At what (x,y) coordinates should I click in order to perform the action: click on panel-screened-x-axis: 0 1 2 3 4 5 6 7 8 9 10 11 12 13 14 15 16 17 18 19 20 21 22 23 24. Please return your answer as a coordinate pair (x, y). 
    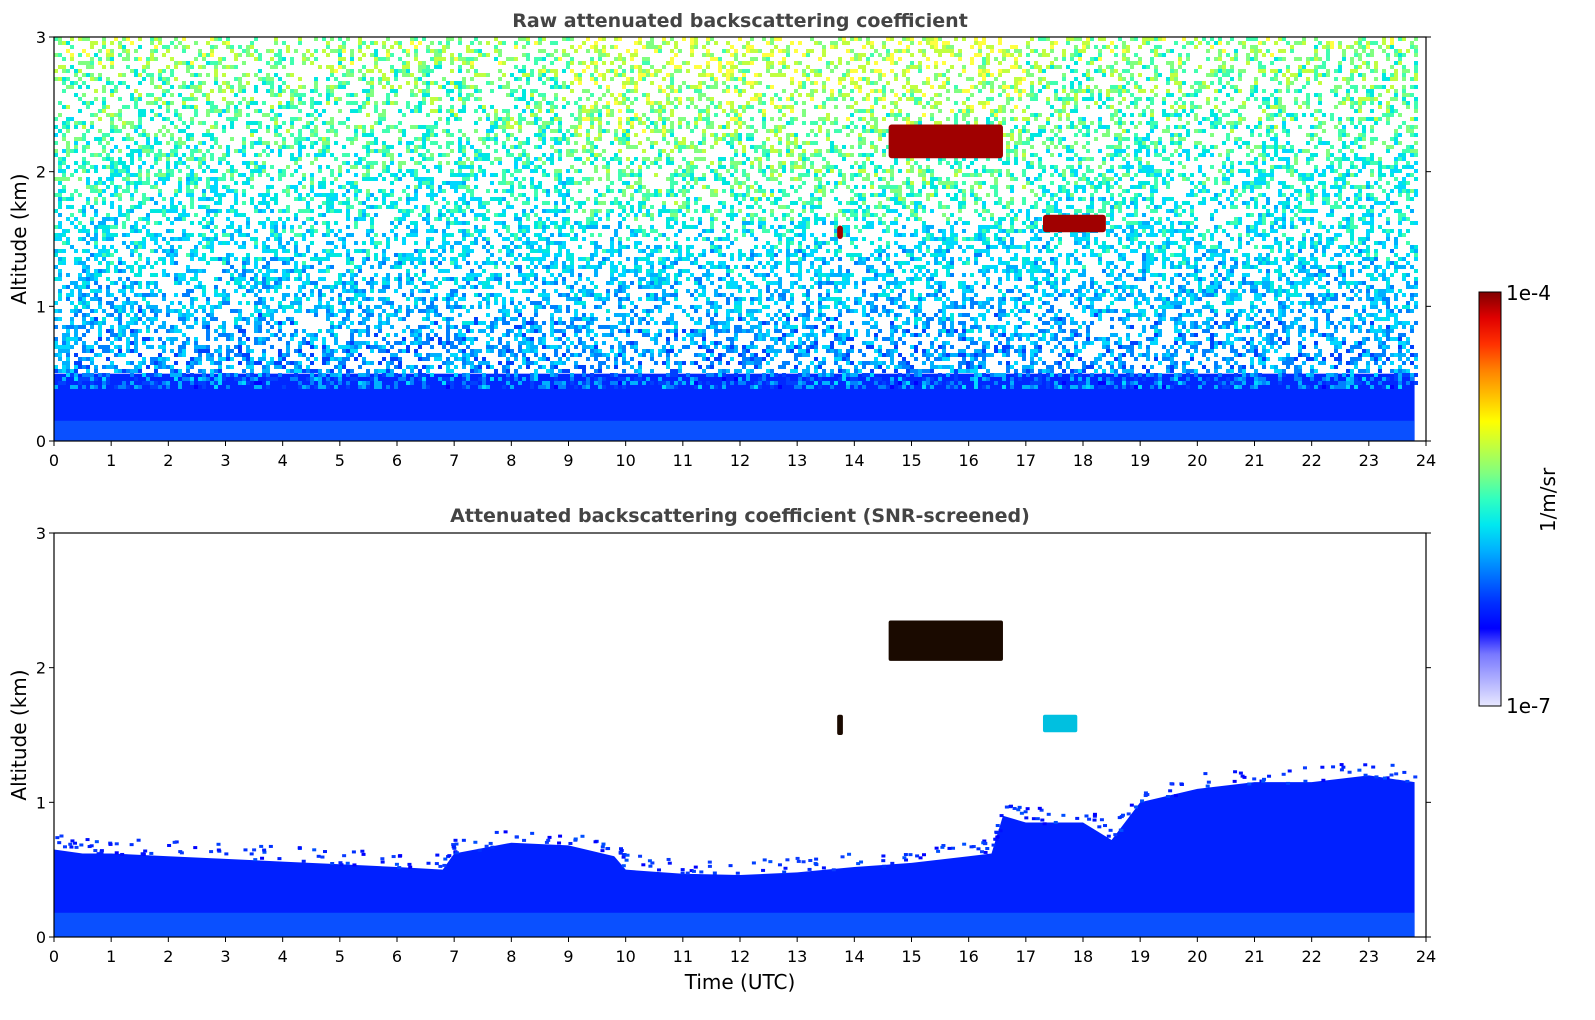
    Looking at the image, I should click on (742, 951).